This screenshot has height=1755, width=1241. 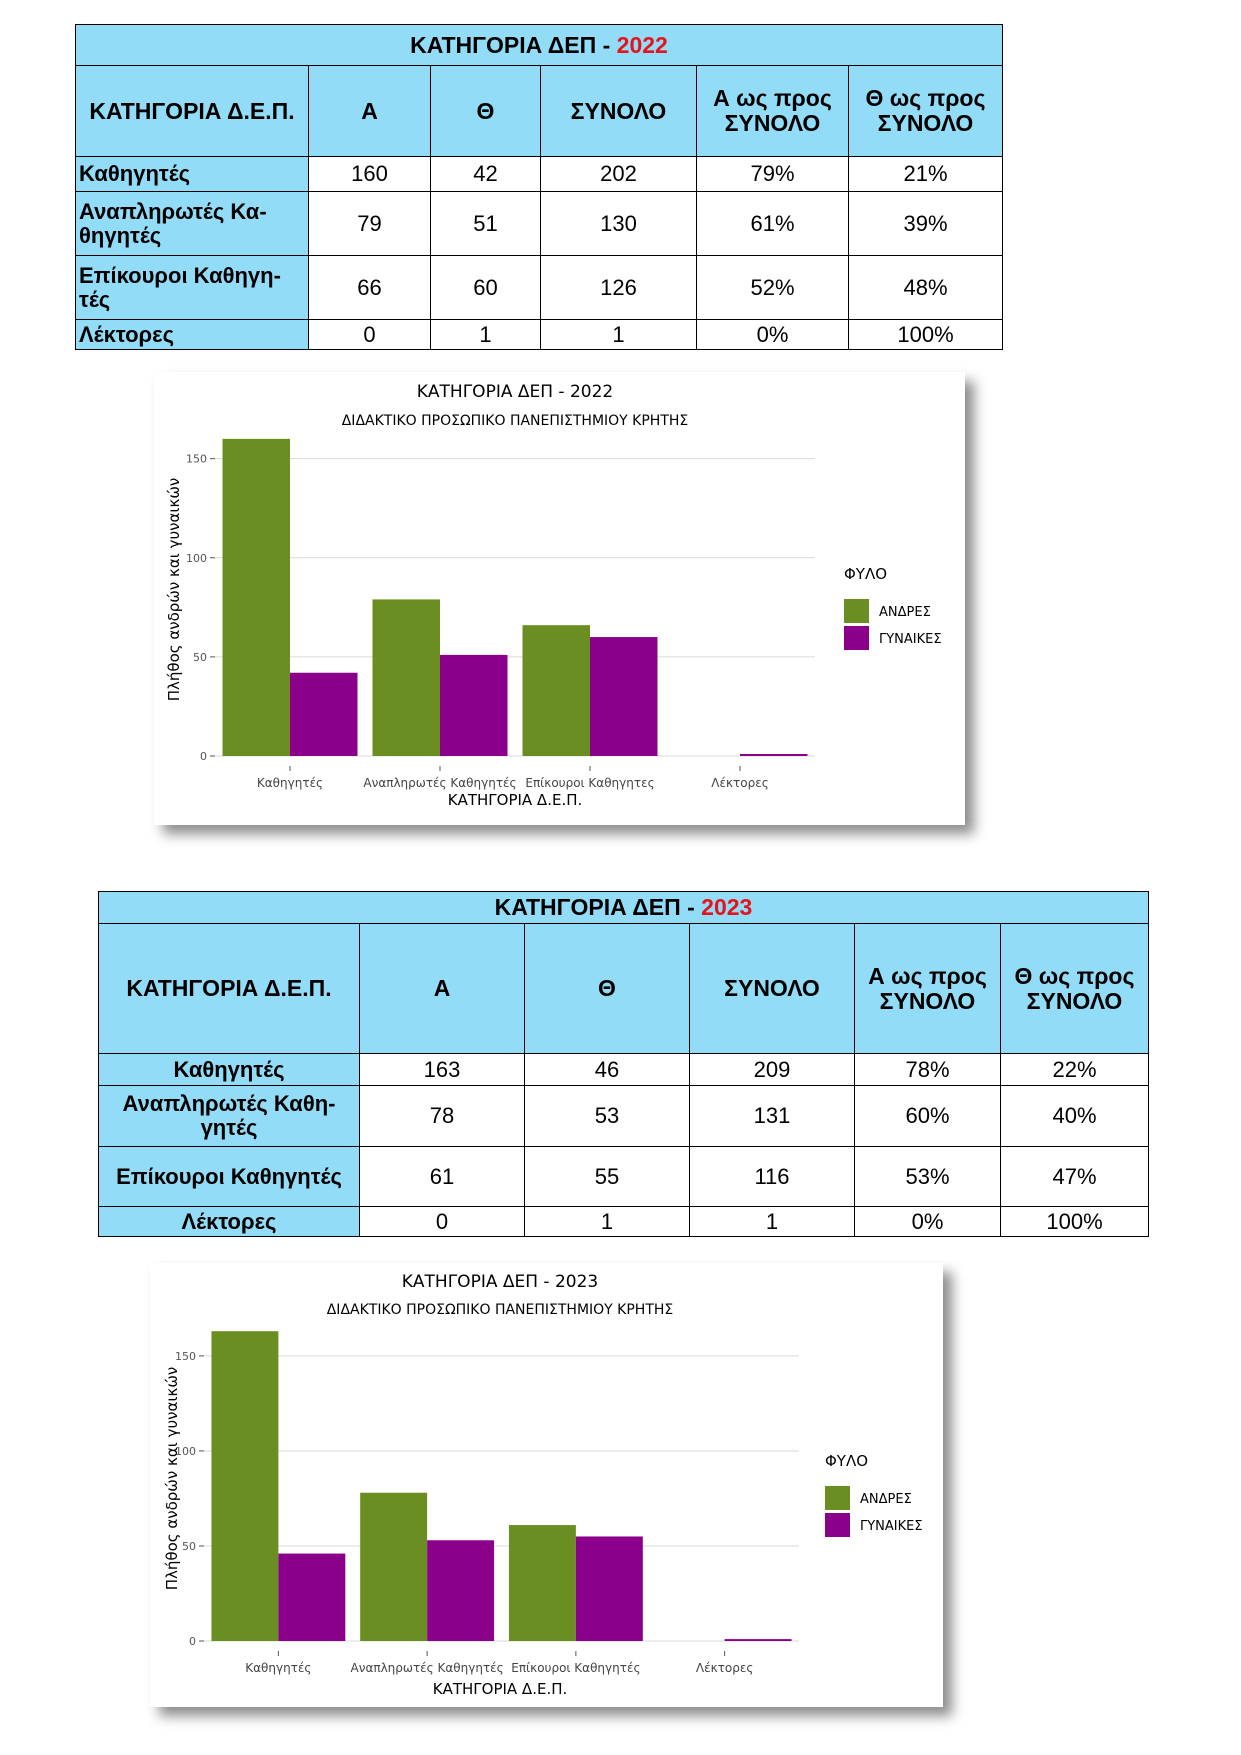 I want to click on cell-men: 160, so click(x=369, y=174).